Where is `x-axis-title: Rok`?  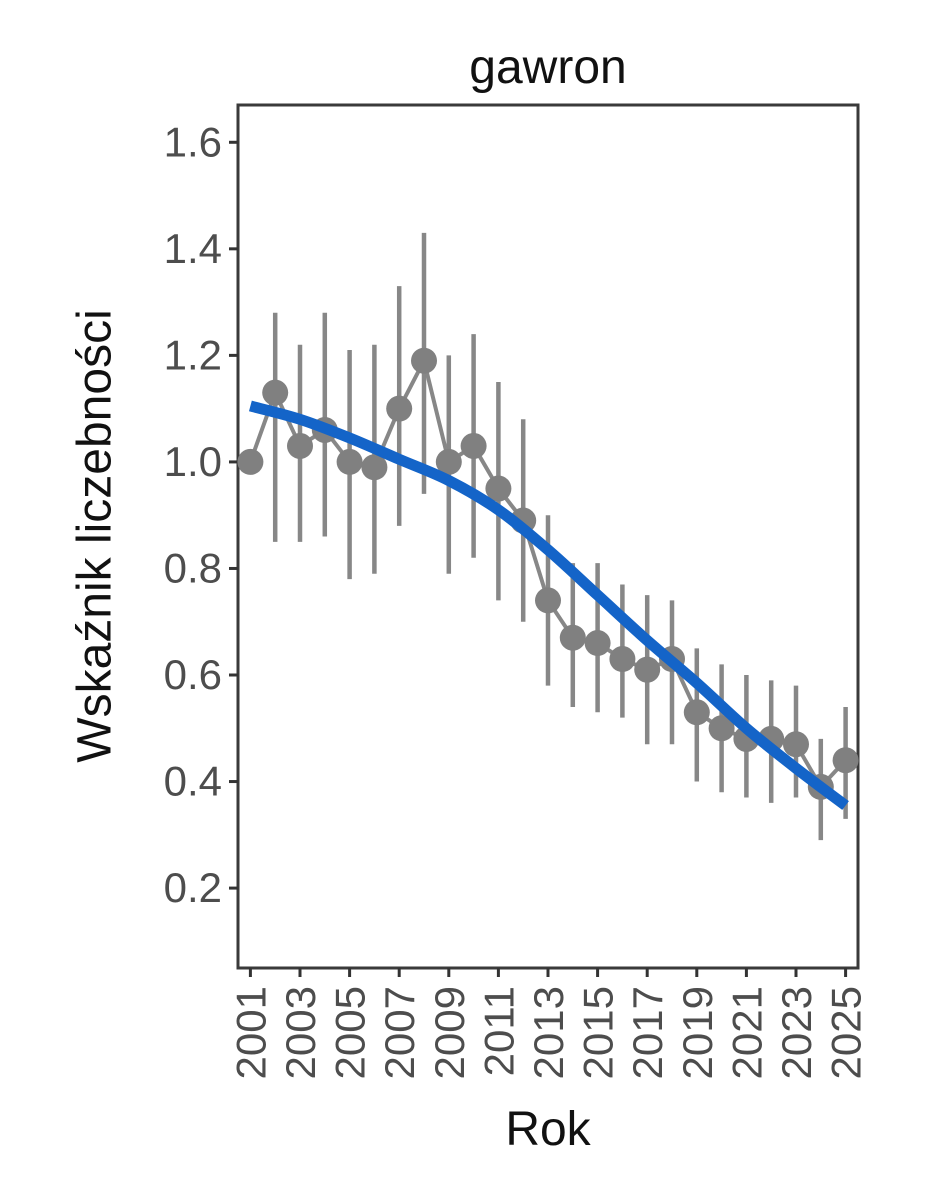
x-axis-title: Rok is located at coordinates (548, 1129).